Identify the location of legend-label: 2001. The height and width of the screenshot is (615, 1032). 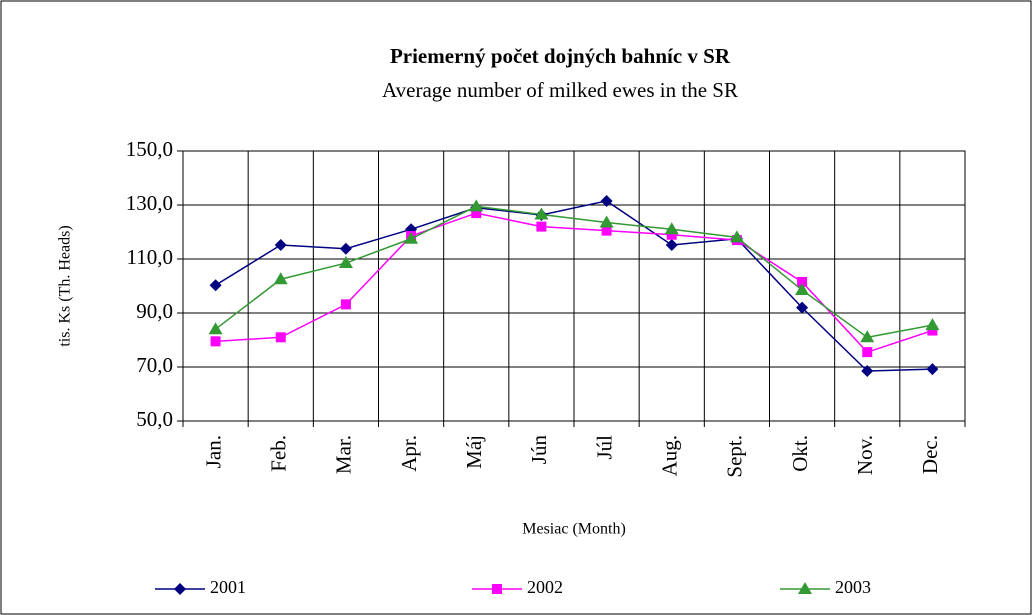
(228, 587).